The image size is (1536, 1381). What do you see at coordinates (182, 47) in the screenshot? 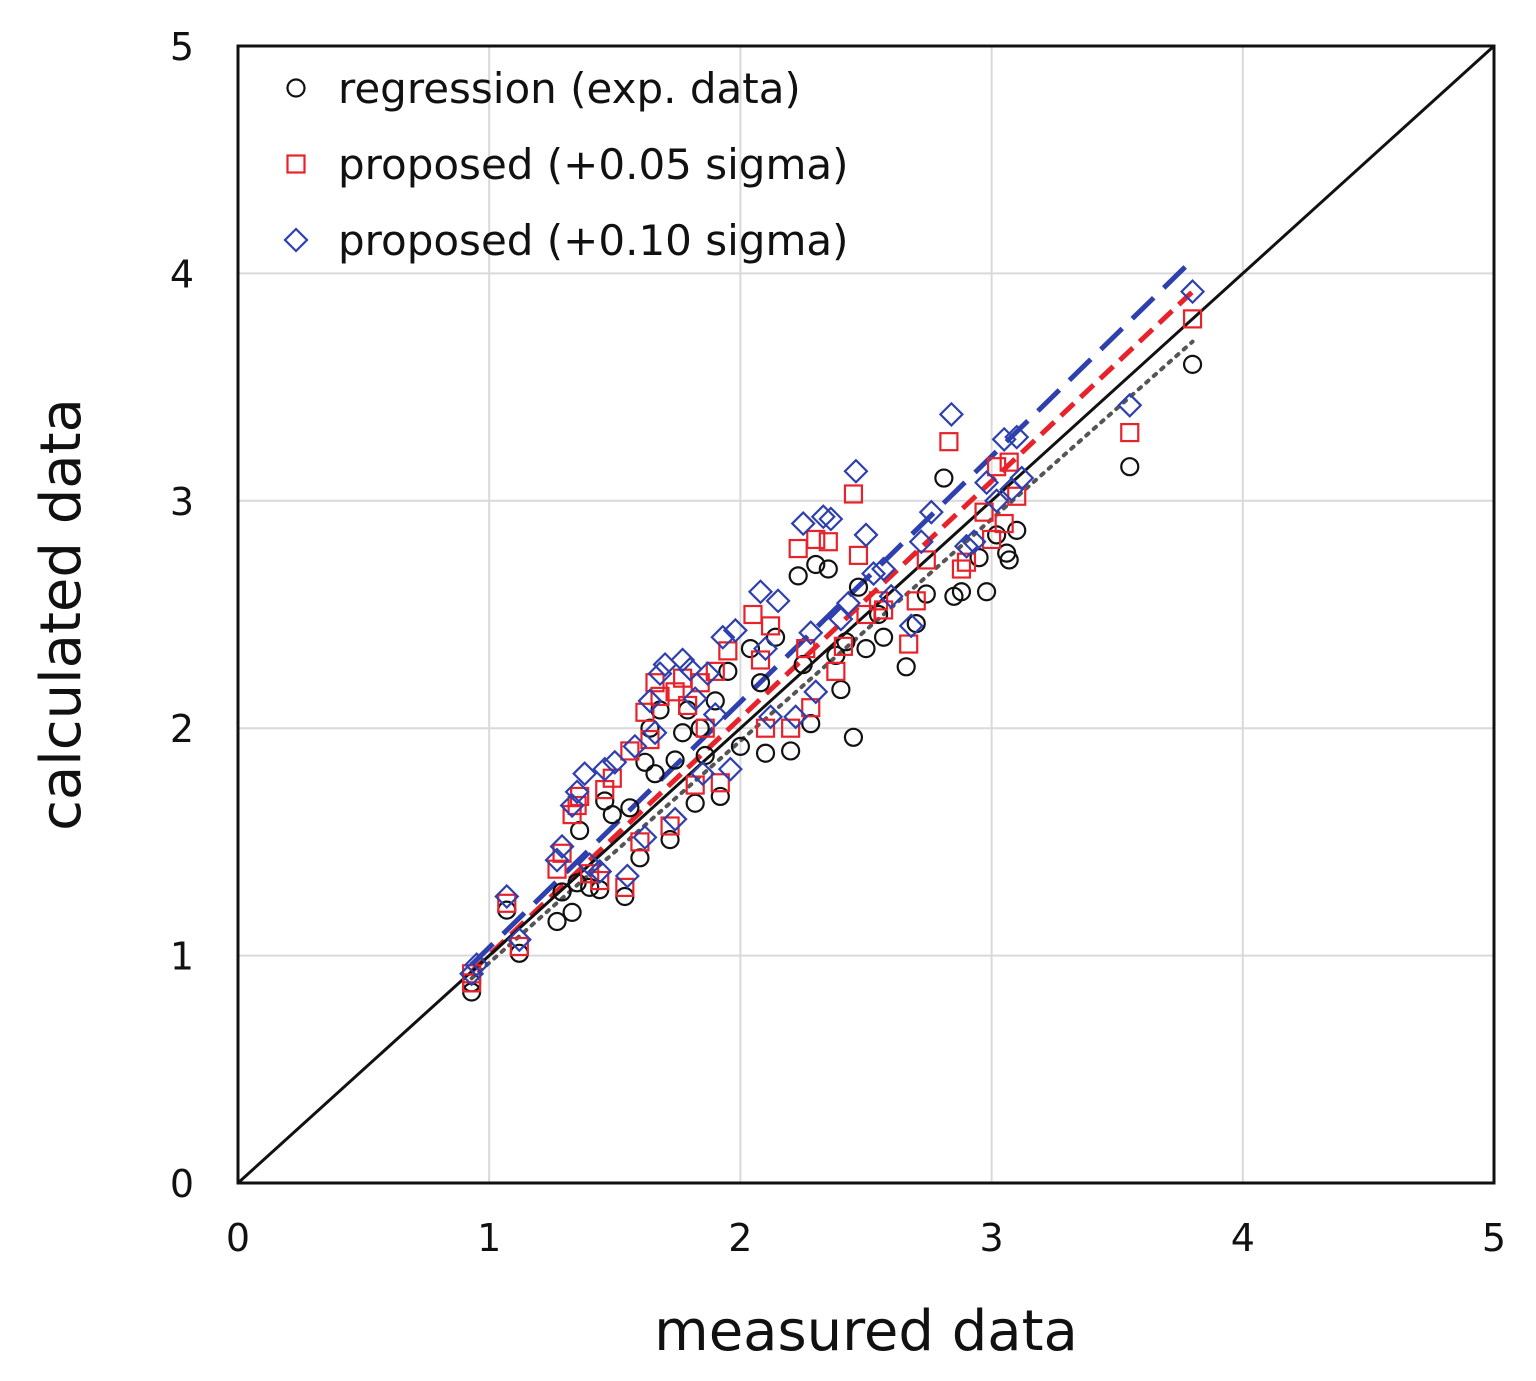
I see `y-tick-label: 5` at bounding box center [182, 47].